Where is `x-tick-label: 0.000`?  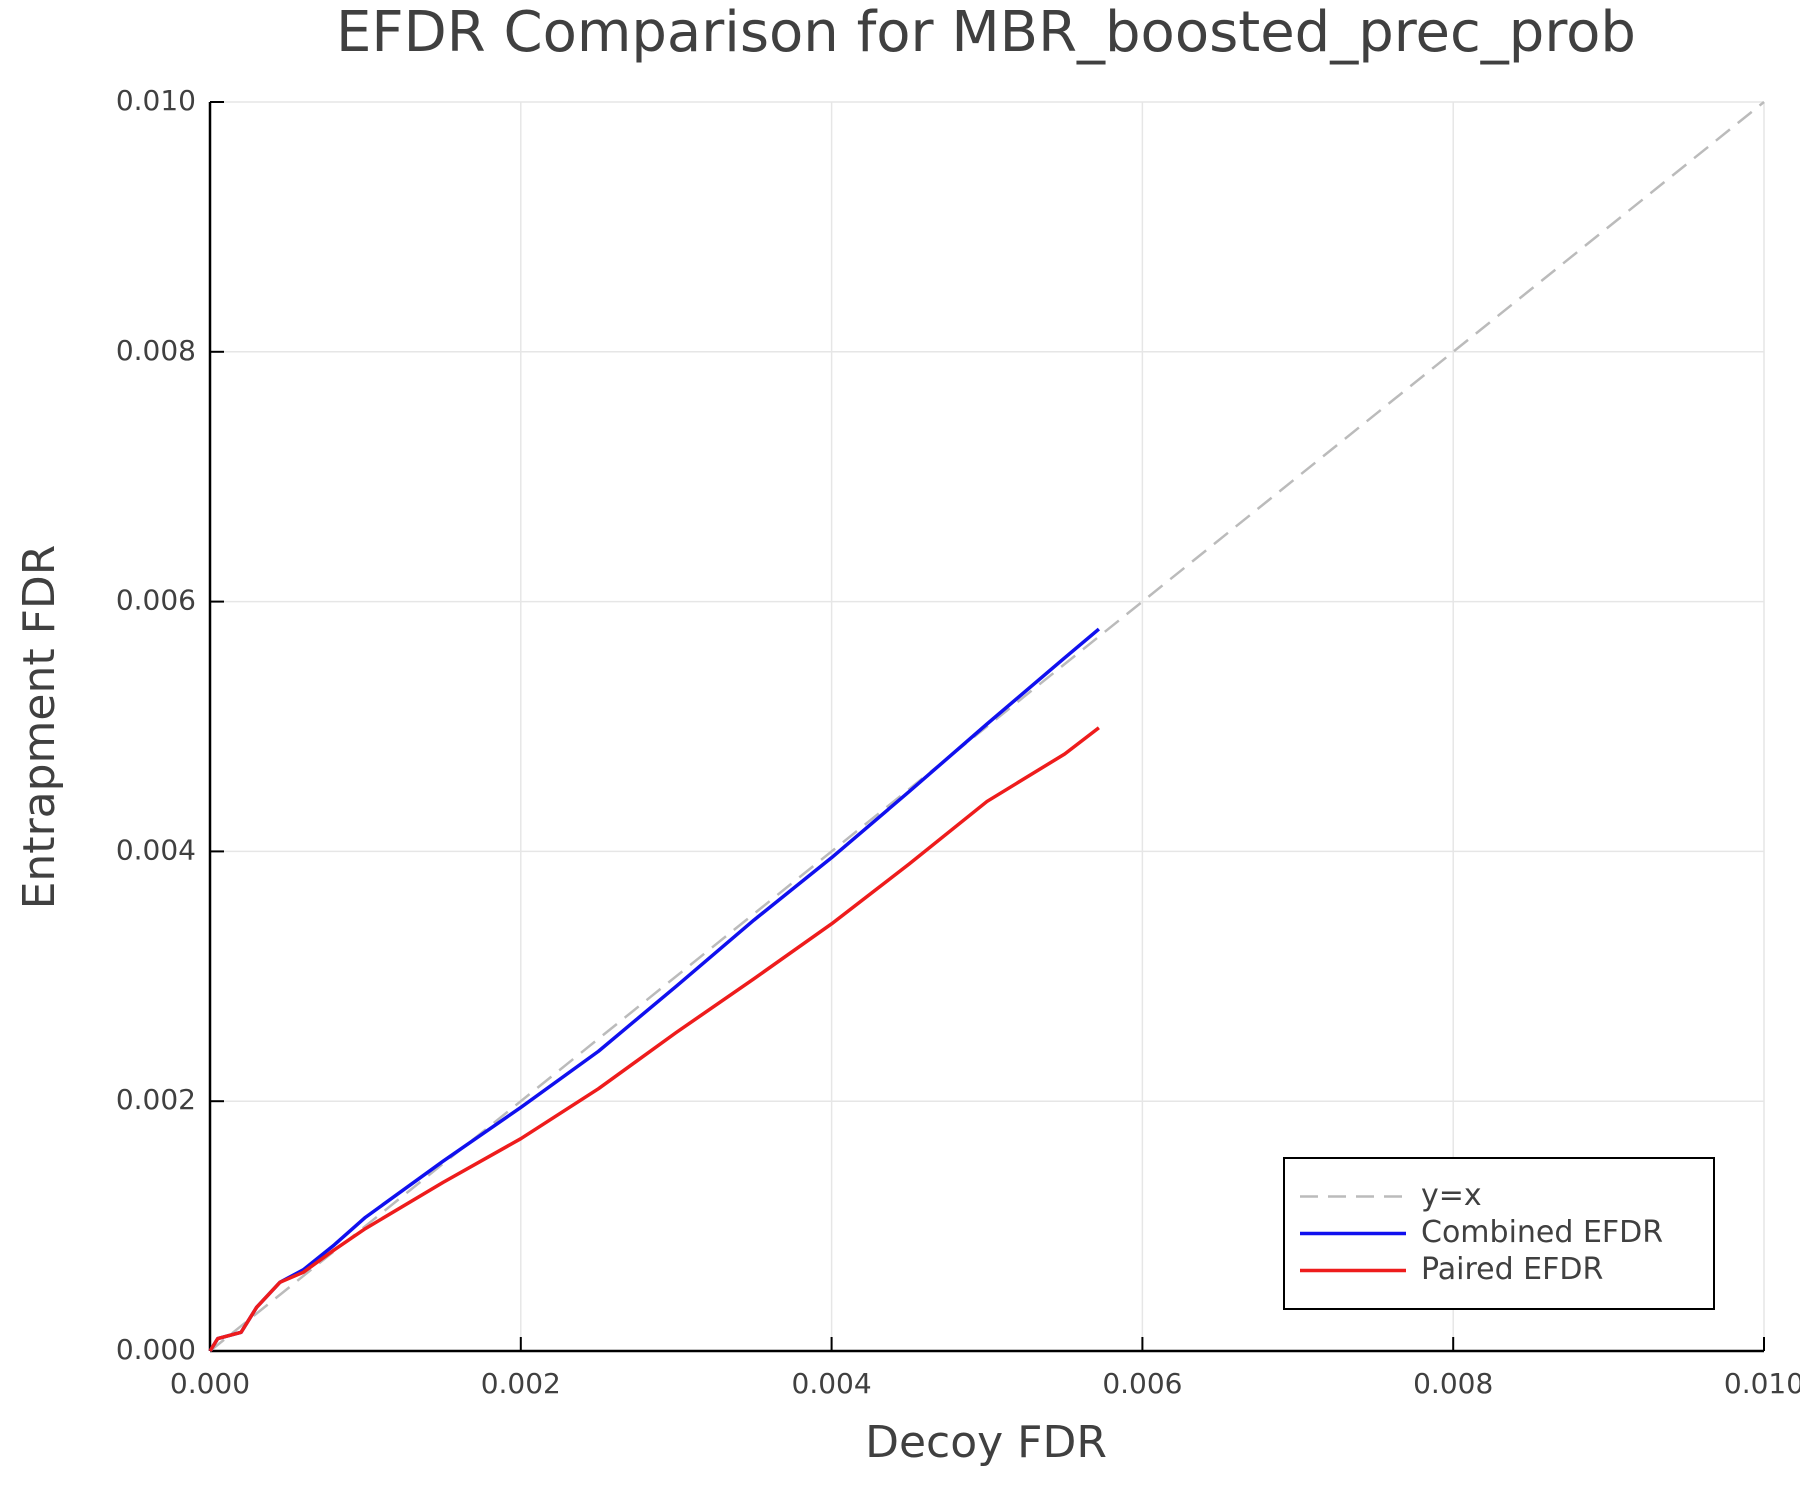 x-tick-label: 0.000 is located at coordinates (210, 1383).